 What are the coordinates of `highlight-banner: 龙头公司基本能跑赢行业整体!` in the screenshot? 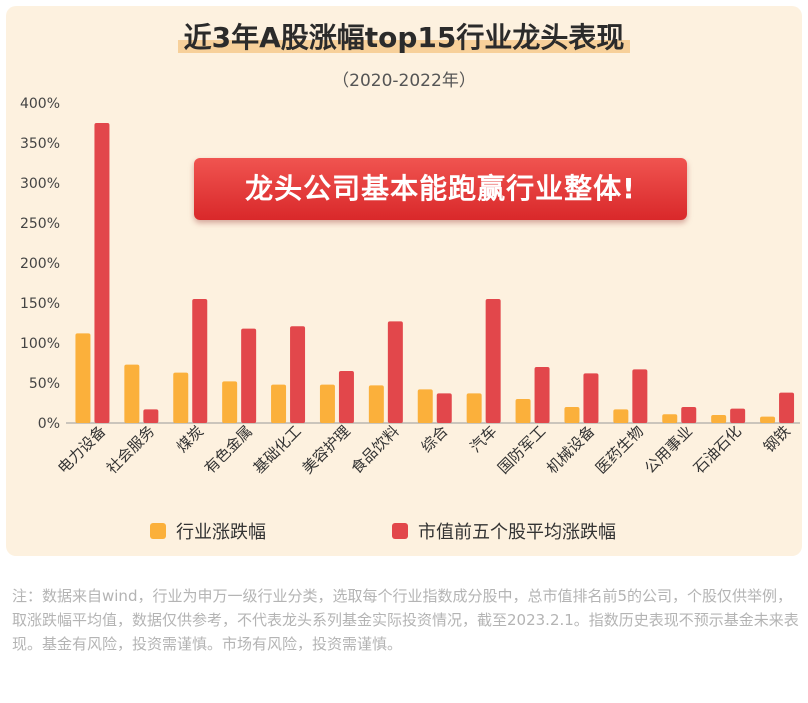 It's located at (440, 189).